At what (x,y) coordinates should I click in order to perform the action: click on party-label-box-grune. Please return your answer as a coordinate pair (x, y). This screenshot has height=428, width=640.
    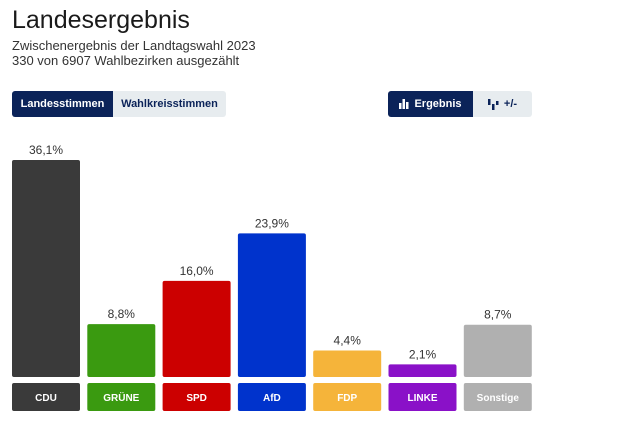
    Looking at the image, I should click on (121, 397).